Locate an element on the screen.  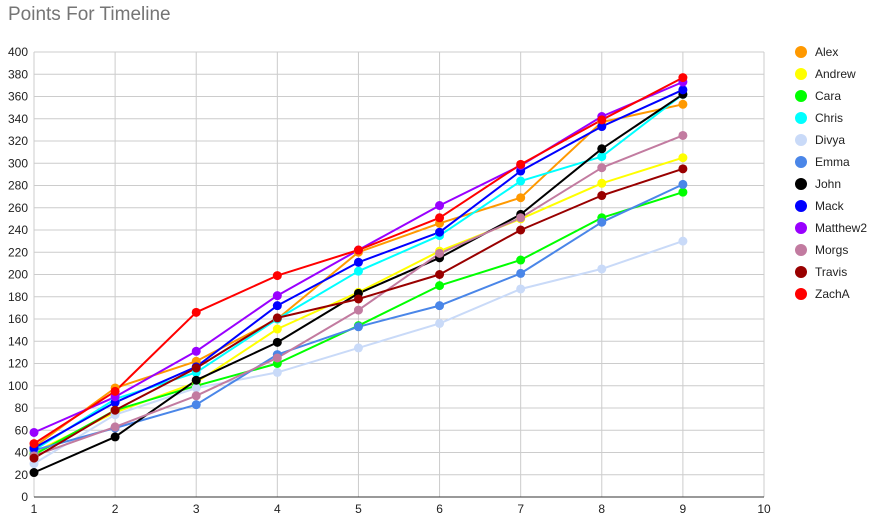
y-tick-label: 280 is located at coordinates (18, 186).